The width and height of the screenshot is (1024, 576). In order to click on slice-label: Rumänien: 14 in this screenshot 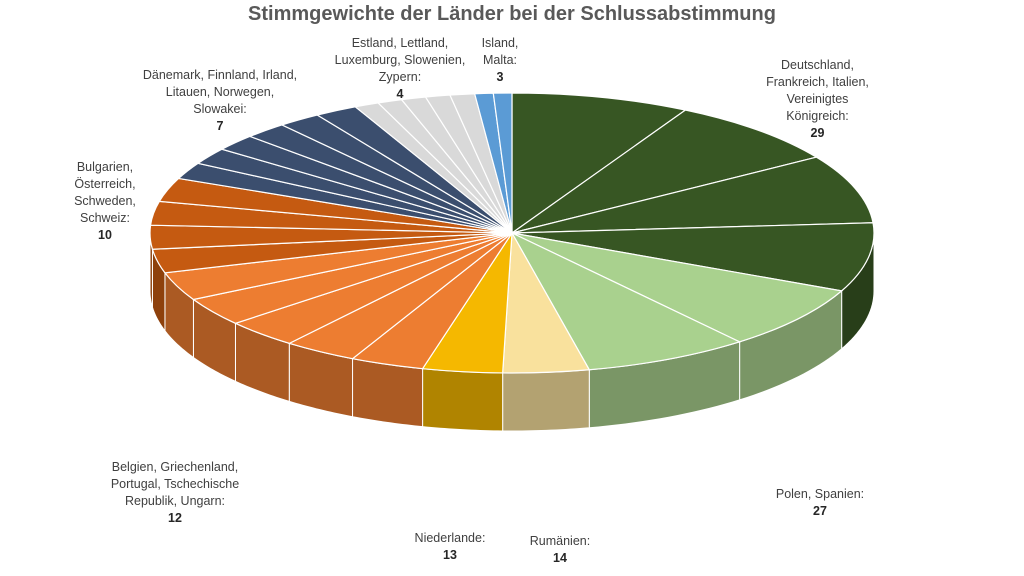, I will do `click(560, 550)`.